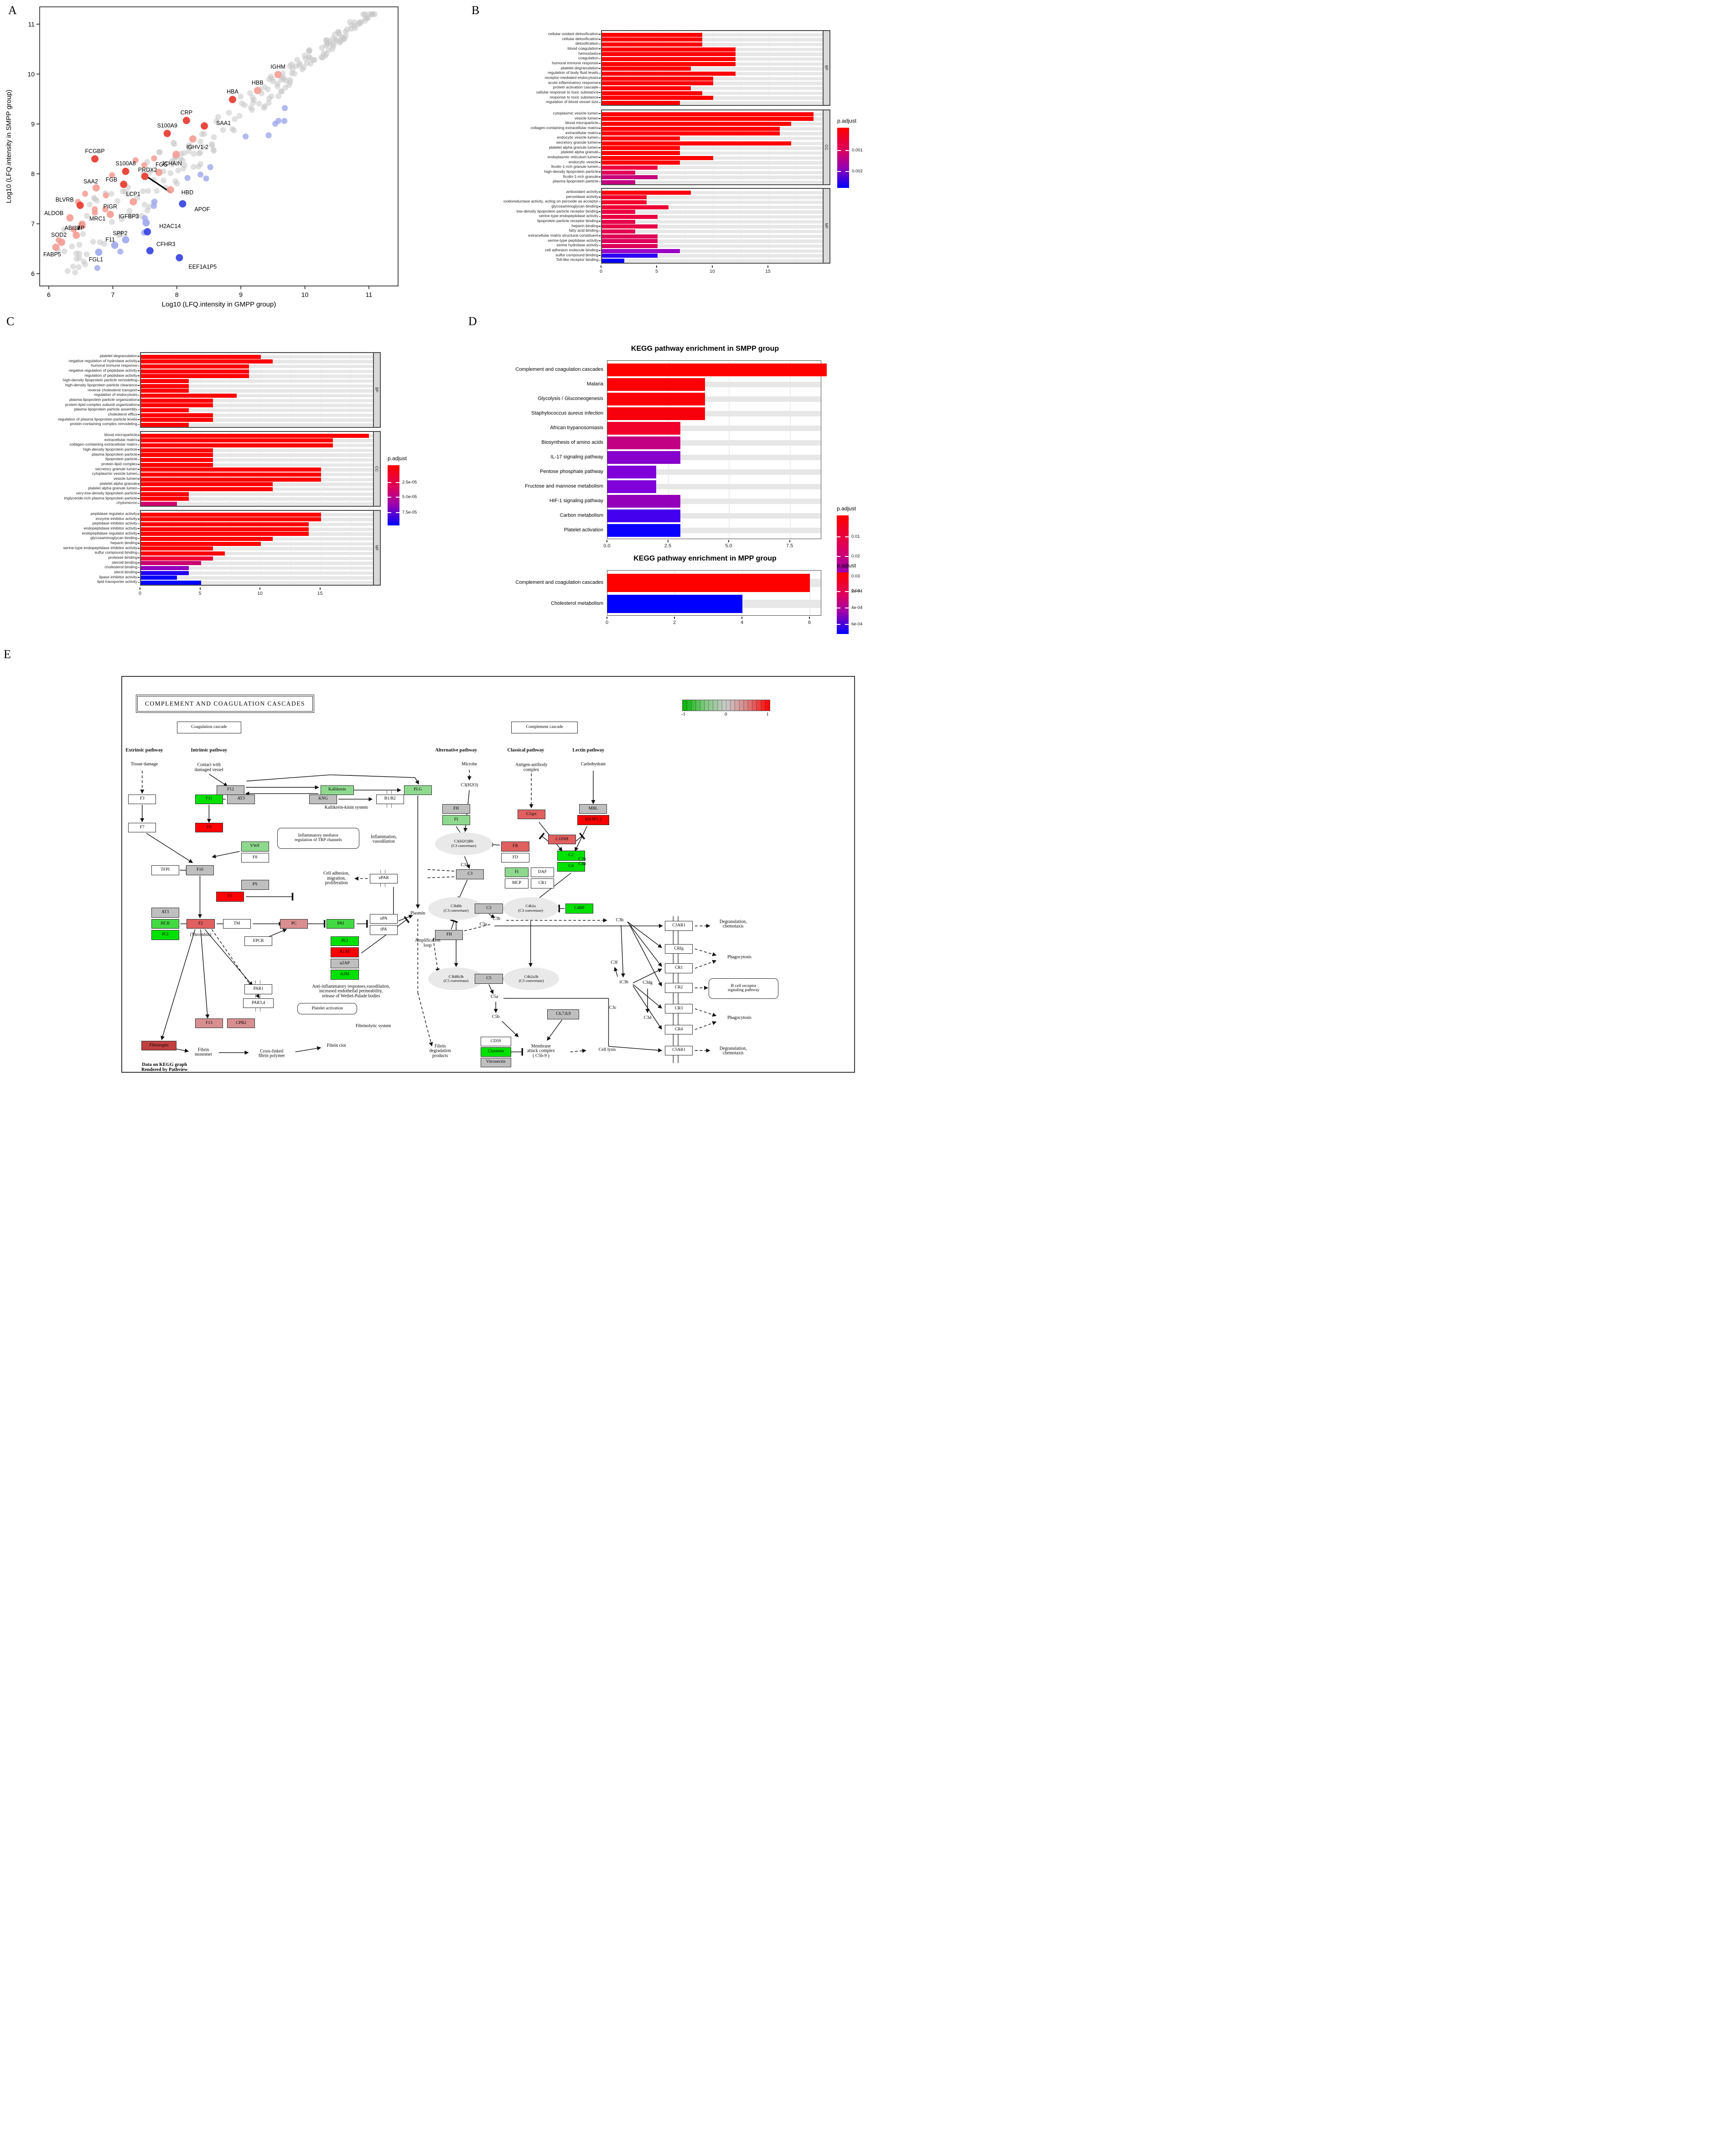  I want to click on go-term-label: acute inflammatory response, so click(573, 82).